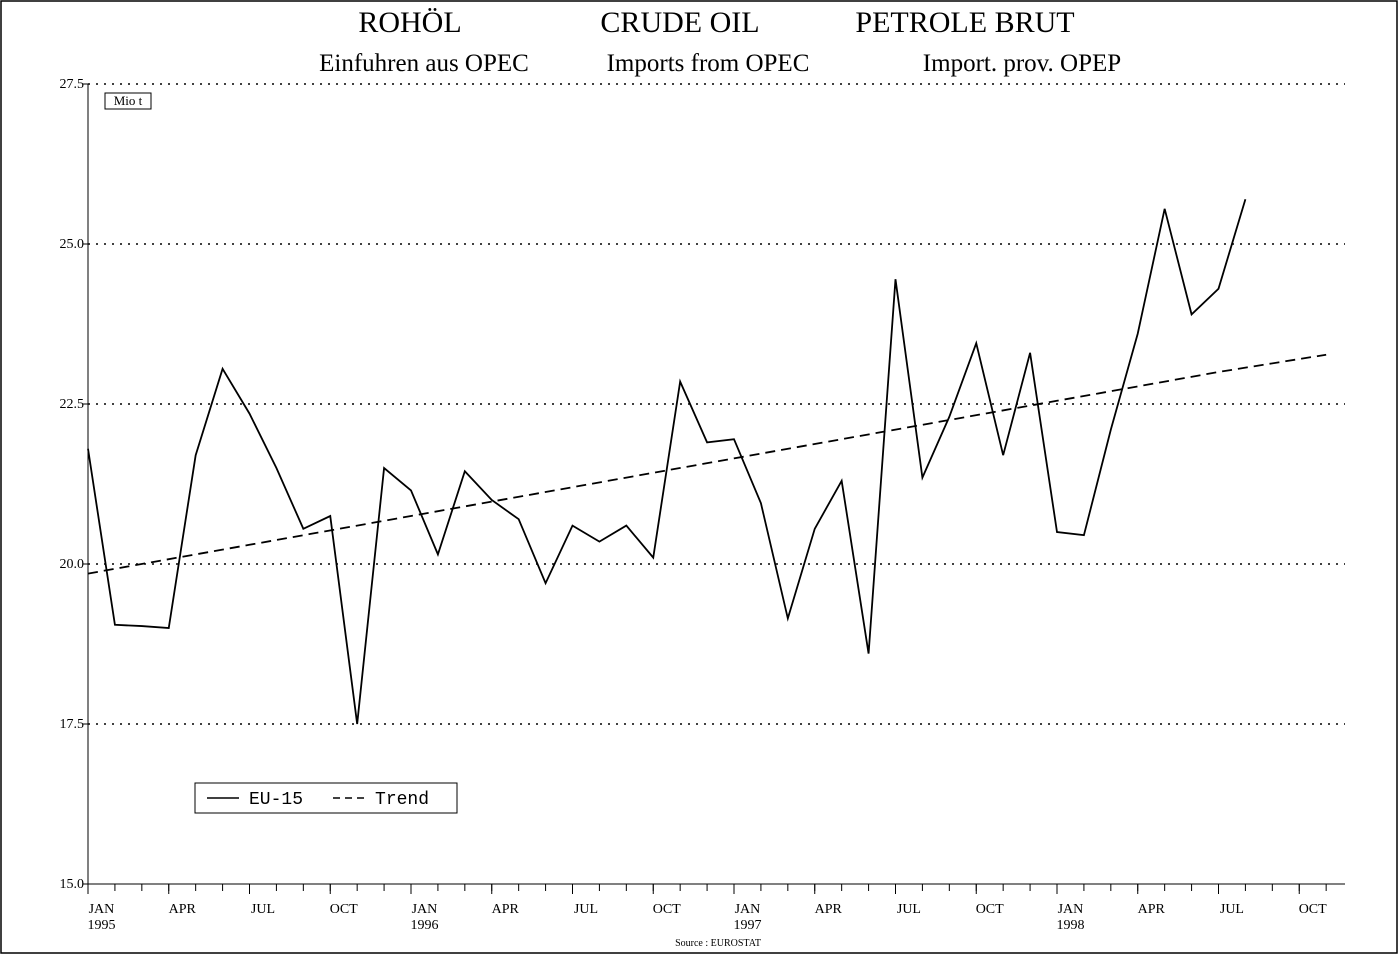  Describe the element at coordinates (424, 63) in the screenshot. I see `subtitle-de: Einfuhren aus OPEC` at that location.